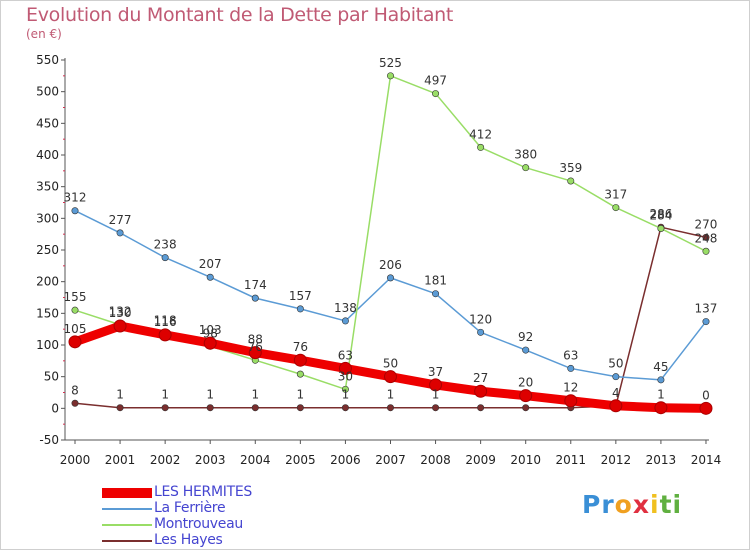 The image size is (750, 550). I want to click on y-tick-label: 350, so click(47, 187).